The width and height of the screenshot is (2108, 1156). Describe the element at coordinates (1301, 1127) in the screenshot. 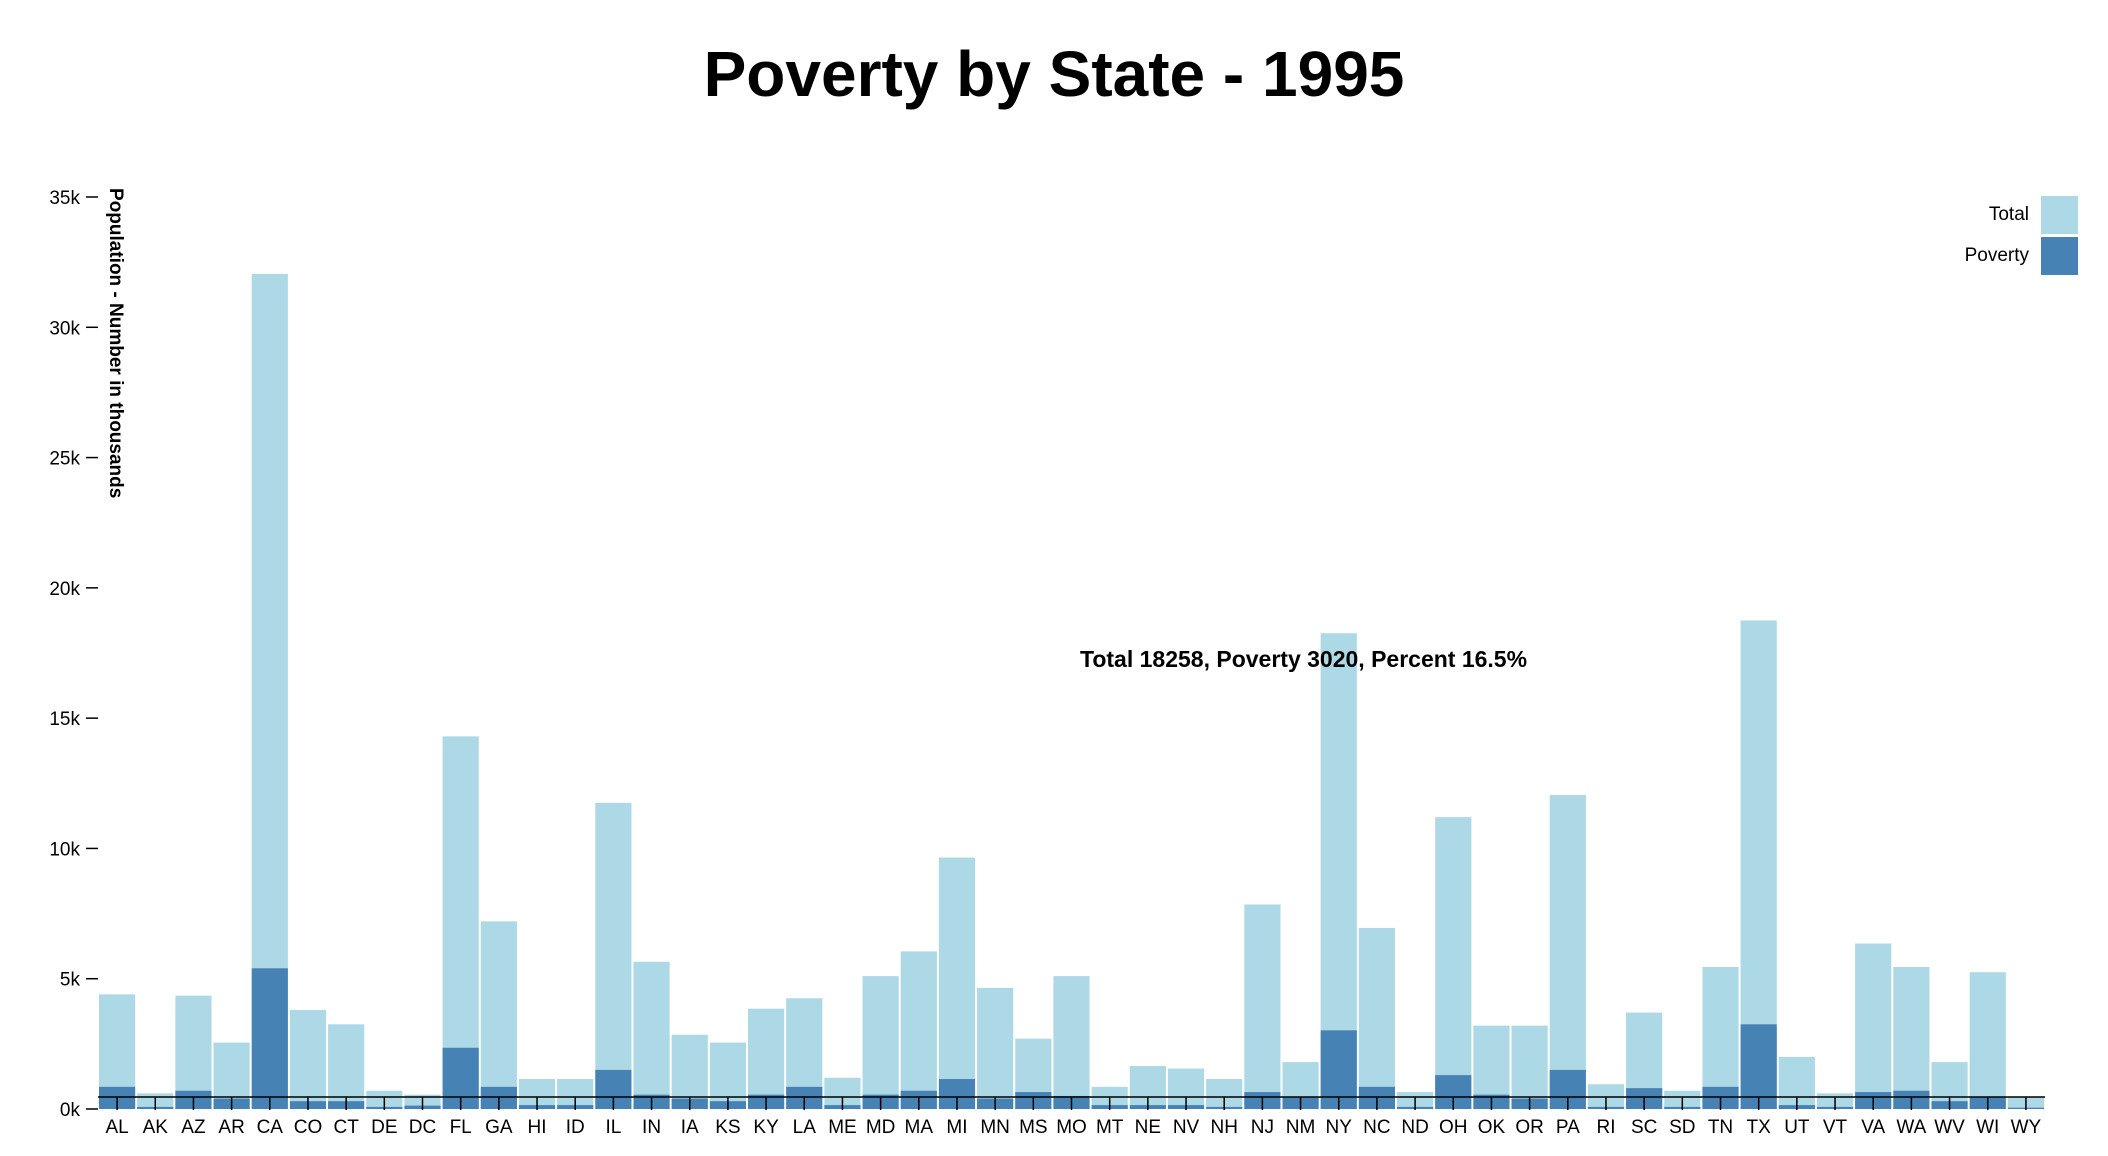

I see `x-tick-label-nm: NM` at that location.